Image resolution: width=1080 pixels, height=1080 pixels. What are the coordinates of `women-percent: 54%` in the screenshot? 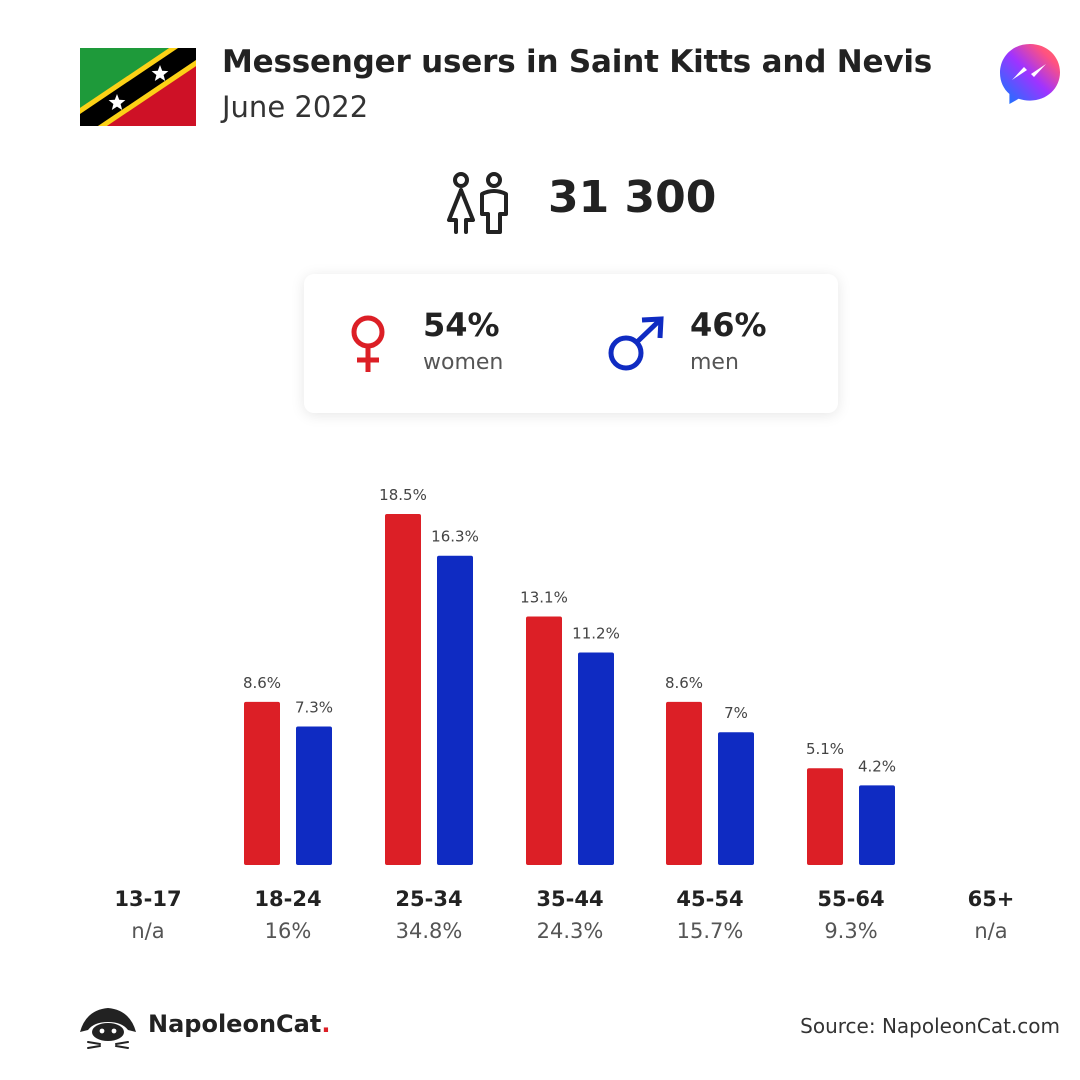 It's located at (461, 325).